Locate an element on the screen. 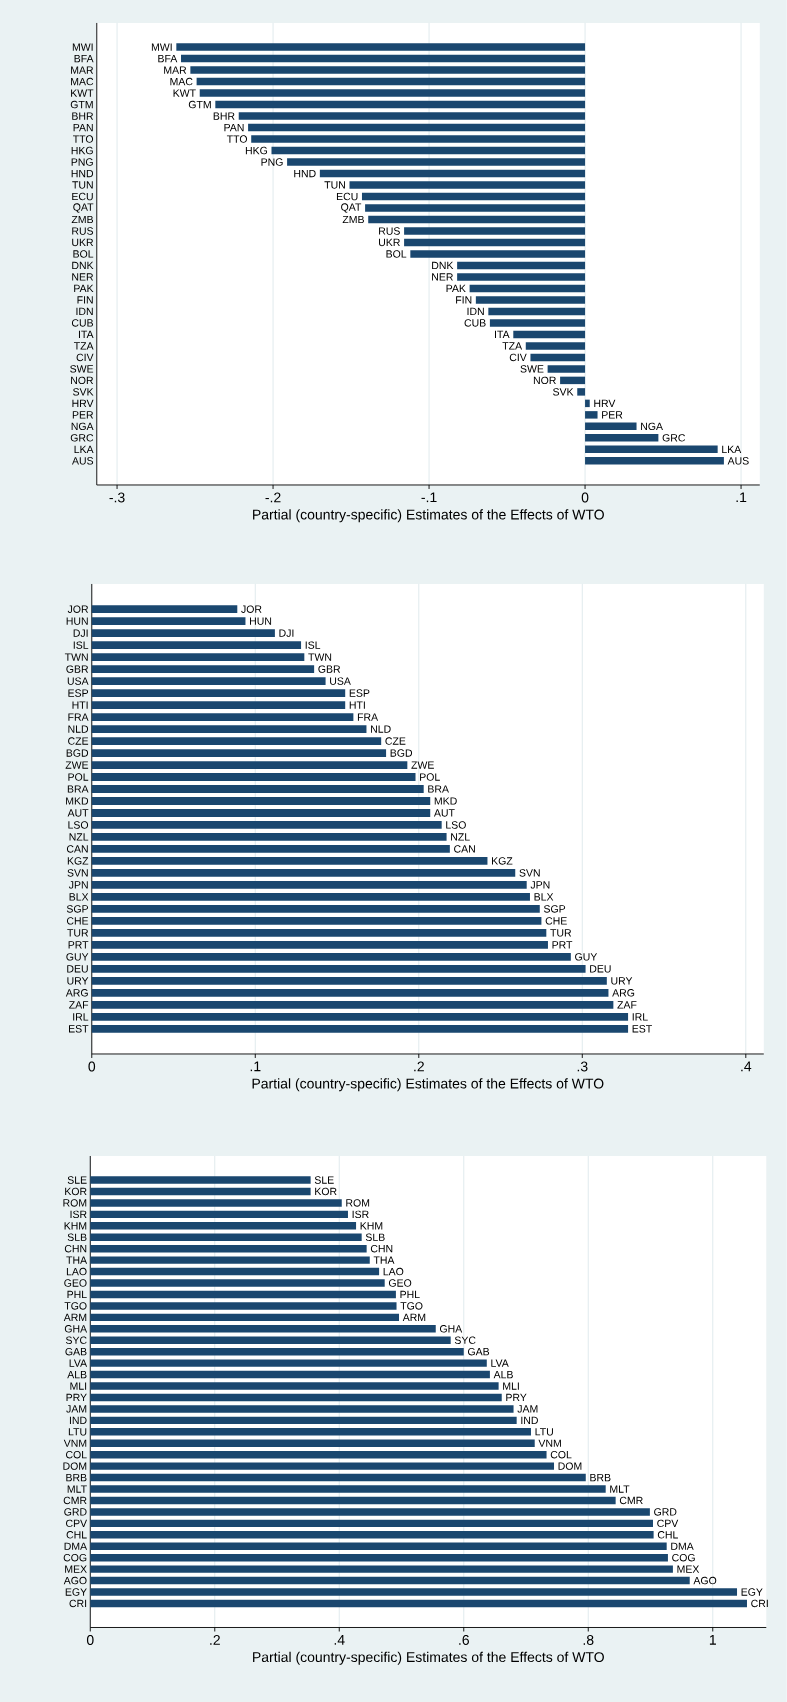  y-tick-label: ZMB is located at coordinates (82, 219).